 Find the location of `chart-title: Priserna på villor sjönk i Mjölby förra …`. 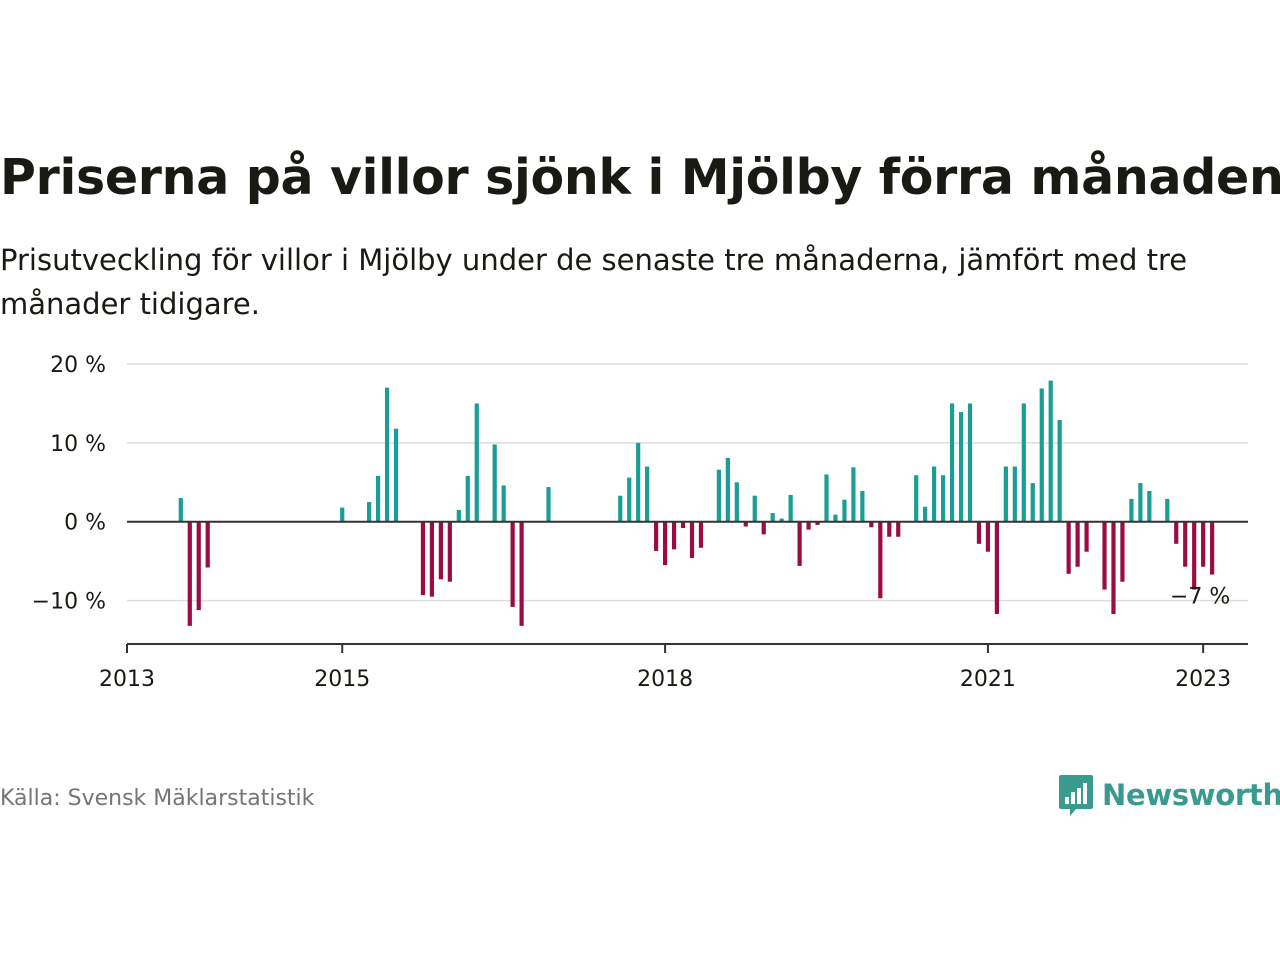

chart-title: Priserna på villor sjönk i Mjölby förra … is located at coordinates (640, 177).